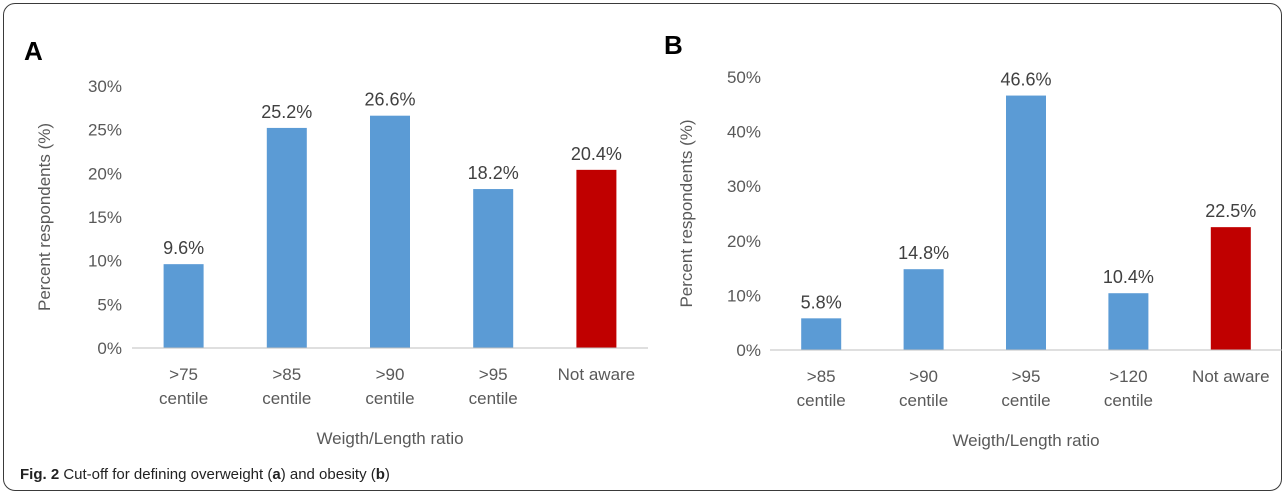  Describe the element at coordinates (1128, 376) in the screenshot. I see `chart-b-category-label: >120` at that location.